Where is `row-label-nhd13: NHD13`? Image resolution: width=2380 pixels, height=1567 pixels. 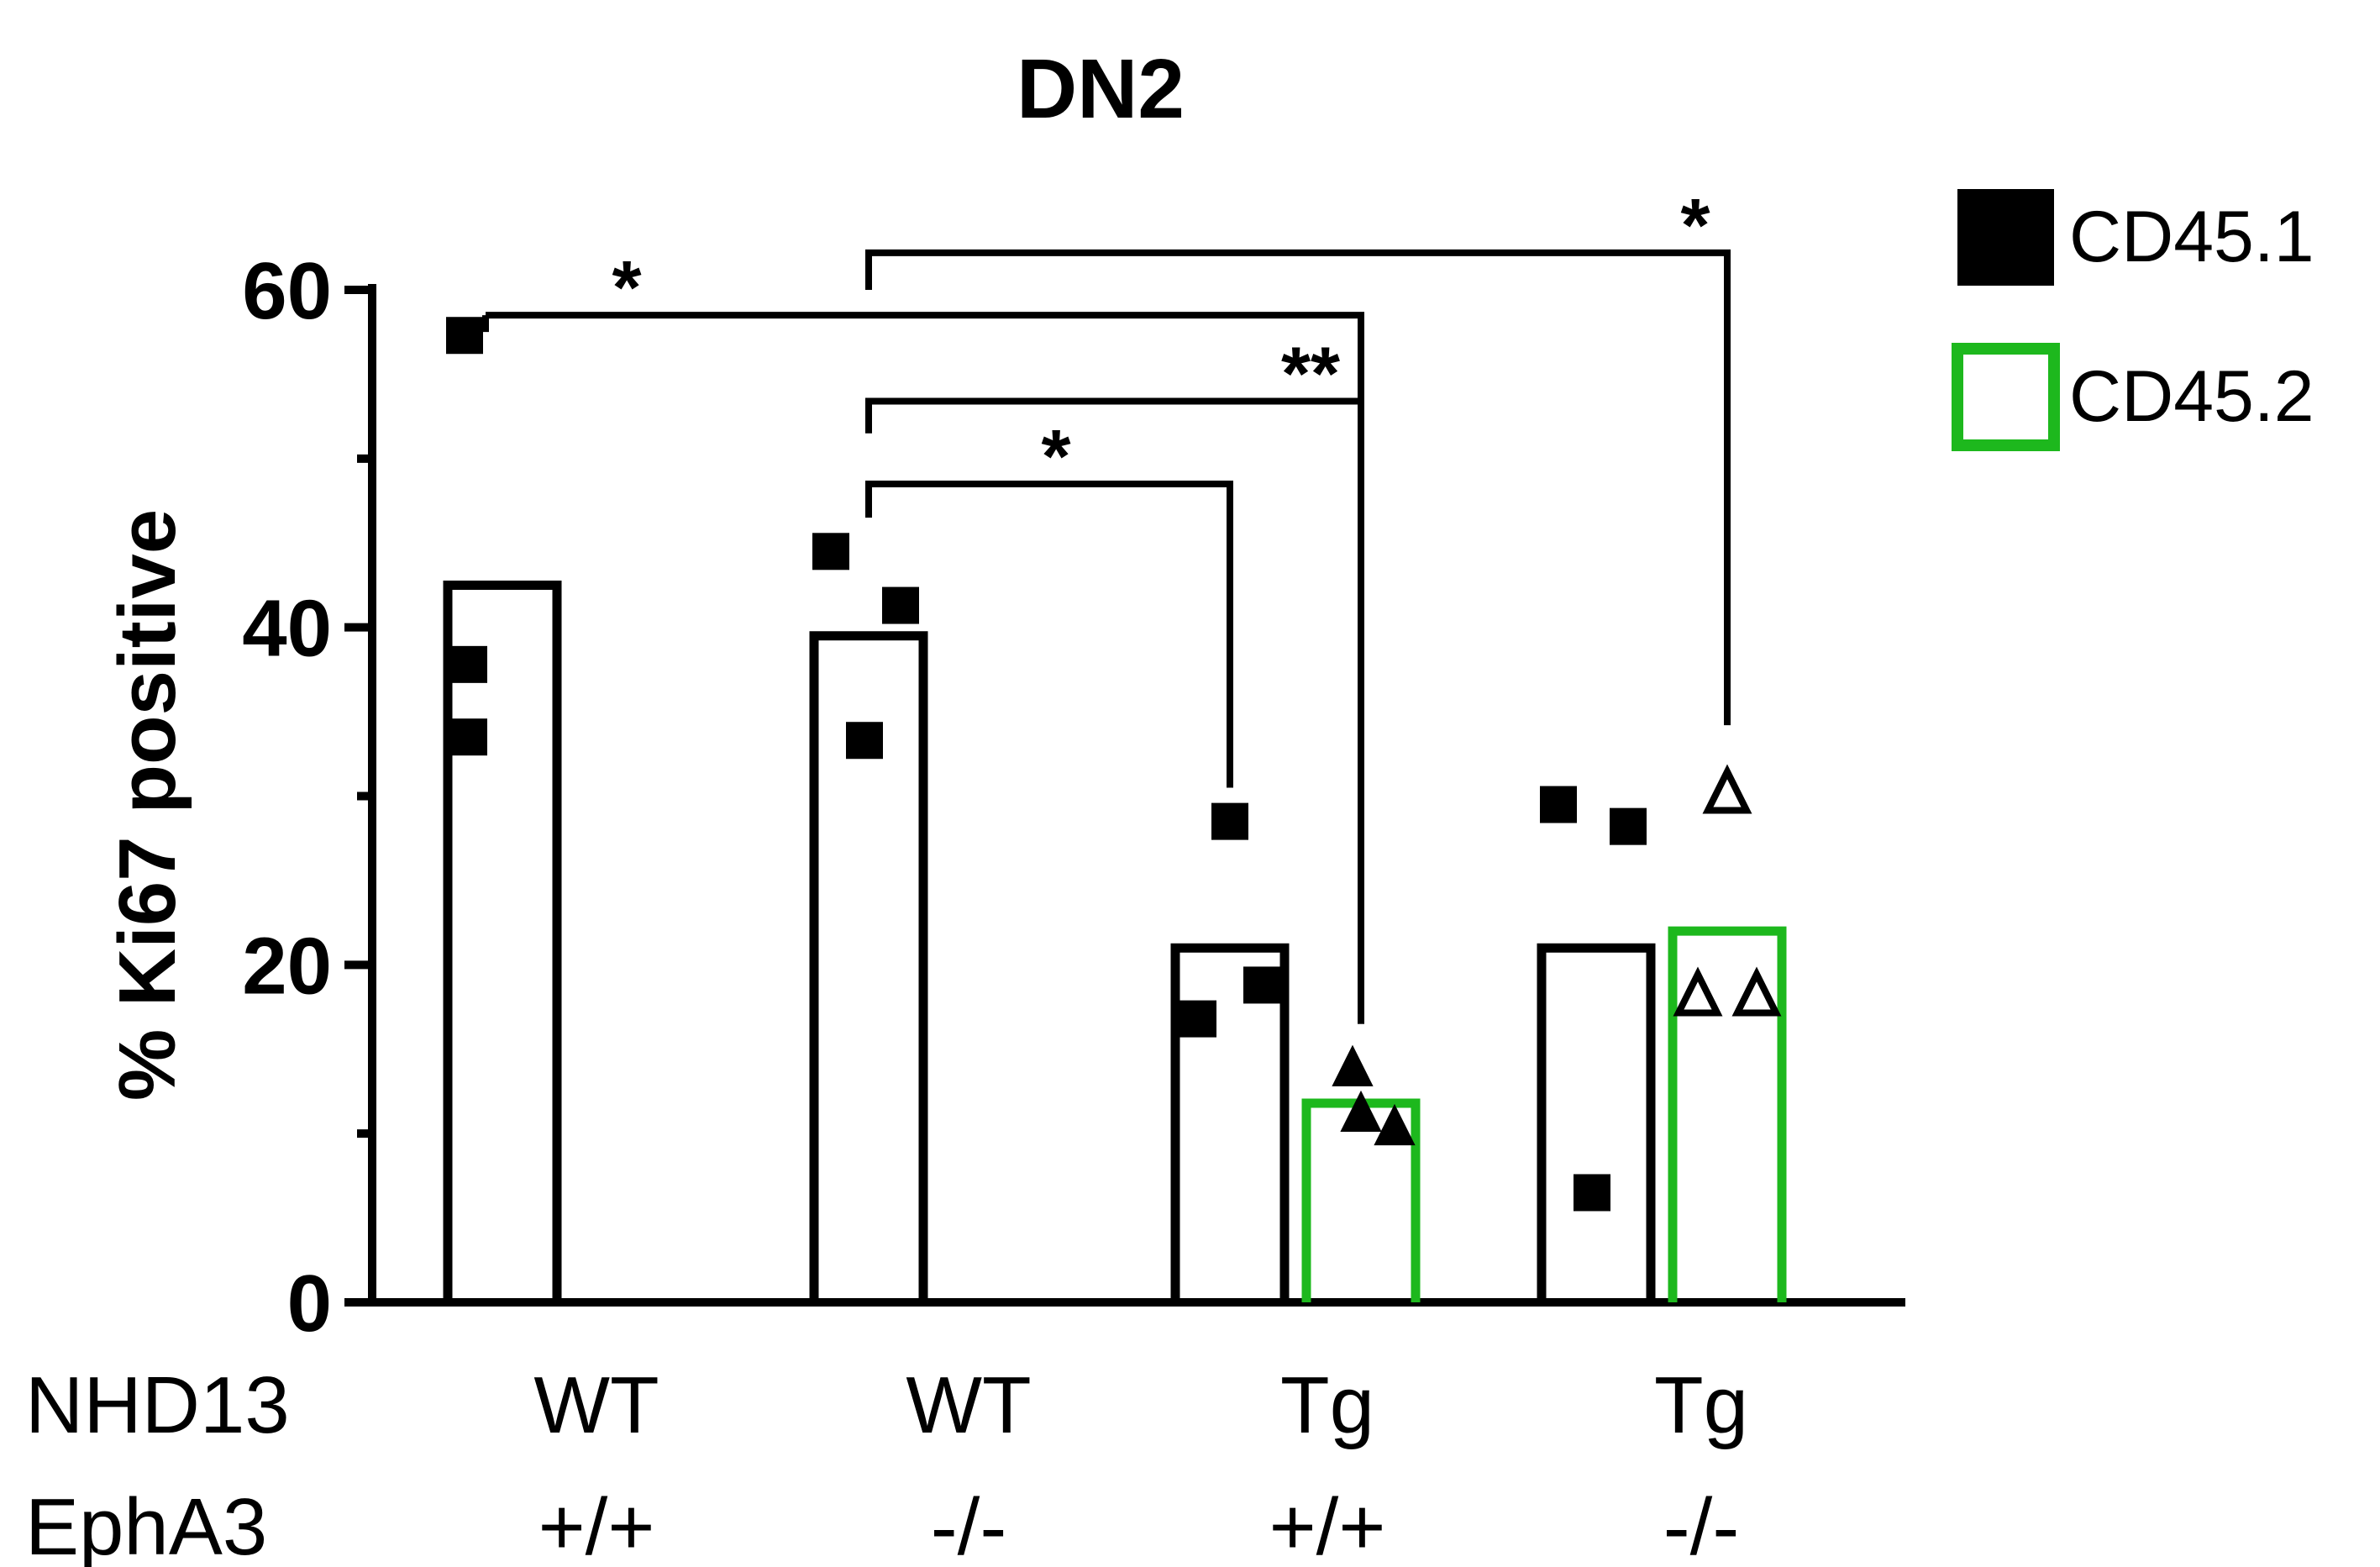
row-label-nhd13: NHD13 is located at coordinates (157, 1405).